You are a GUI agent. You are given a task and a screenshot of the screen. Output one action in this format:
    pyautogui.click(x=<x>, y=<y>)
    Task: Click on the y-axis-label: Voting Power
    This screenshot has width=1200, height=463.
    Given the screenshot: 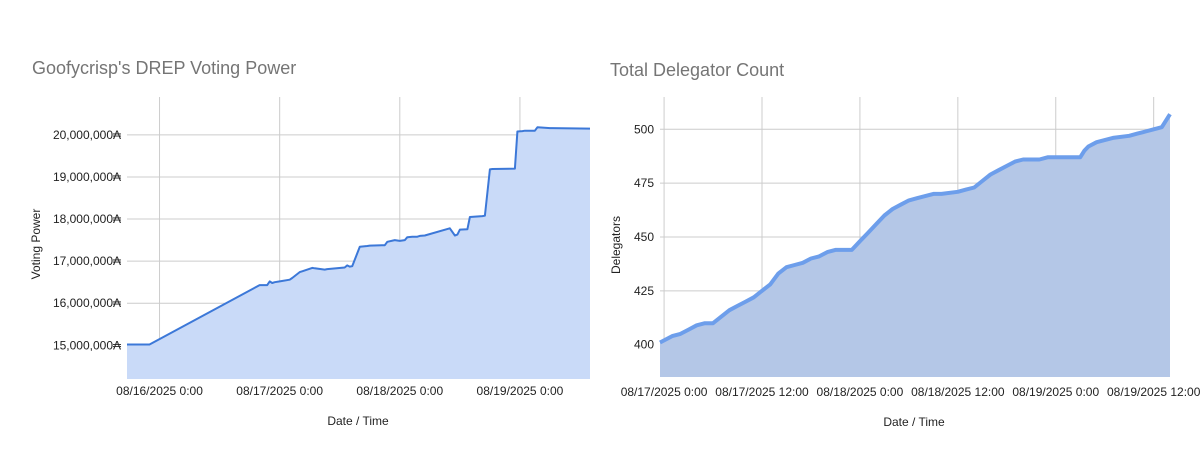 What is the action you would take?
    pyautogui.click(x=36, y=244)
    